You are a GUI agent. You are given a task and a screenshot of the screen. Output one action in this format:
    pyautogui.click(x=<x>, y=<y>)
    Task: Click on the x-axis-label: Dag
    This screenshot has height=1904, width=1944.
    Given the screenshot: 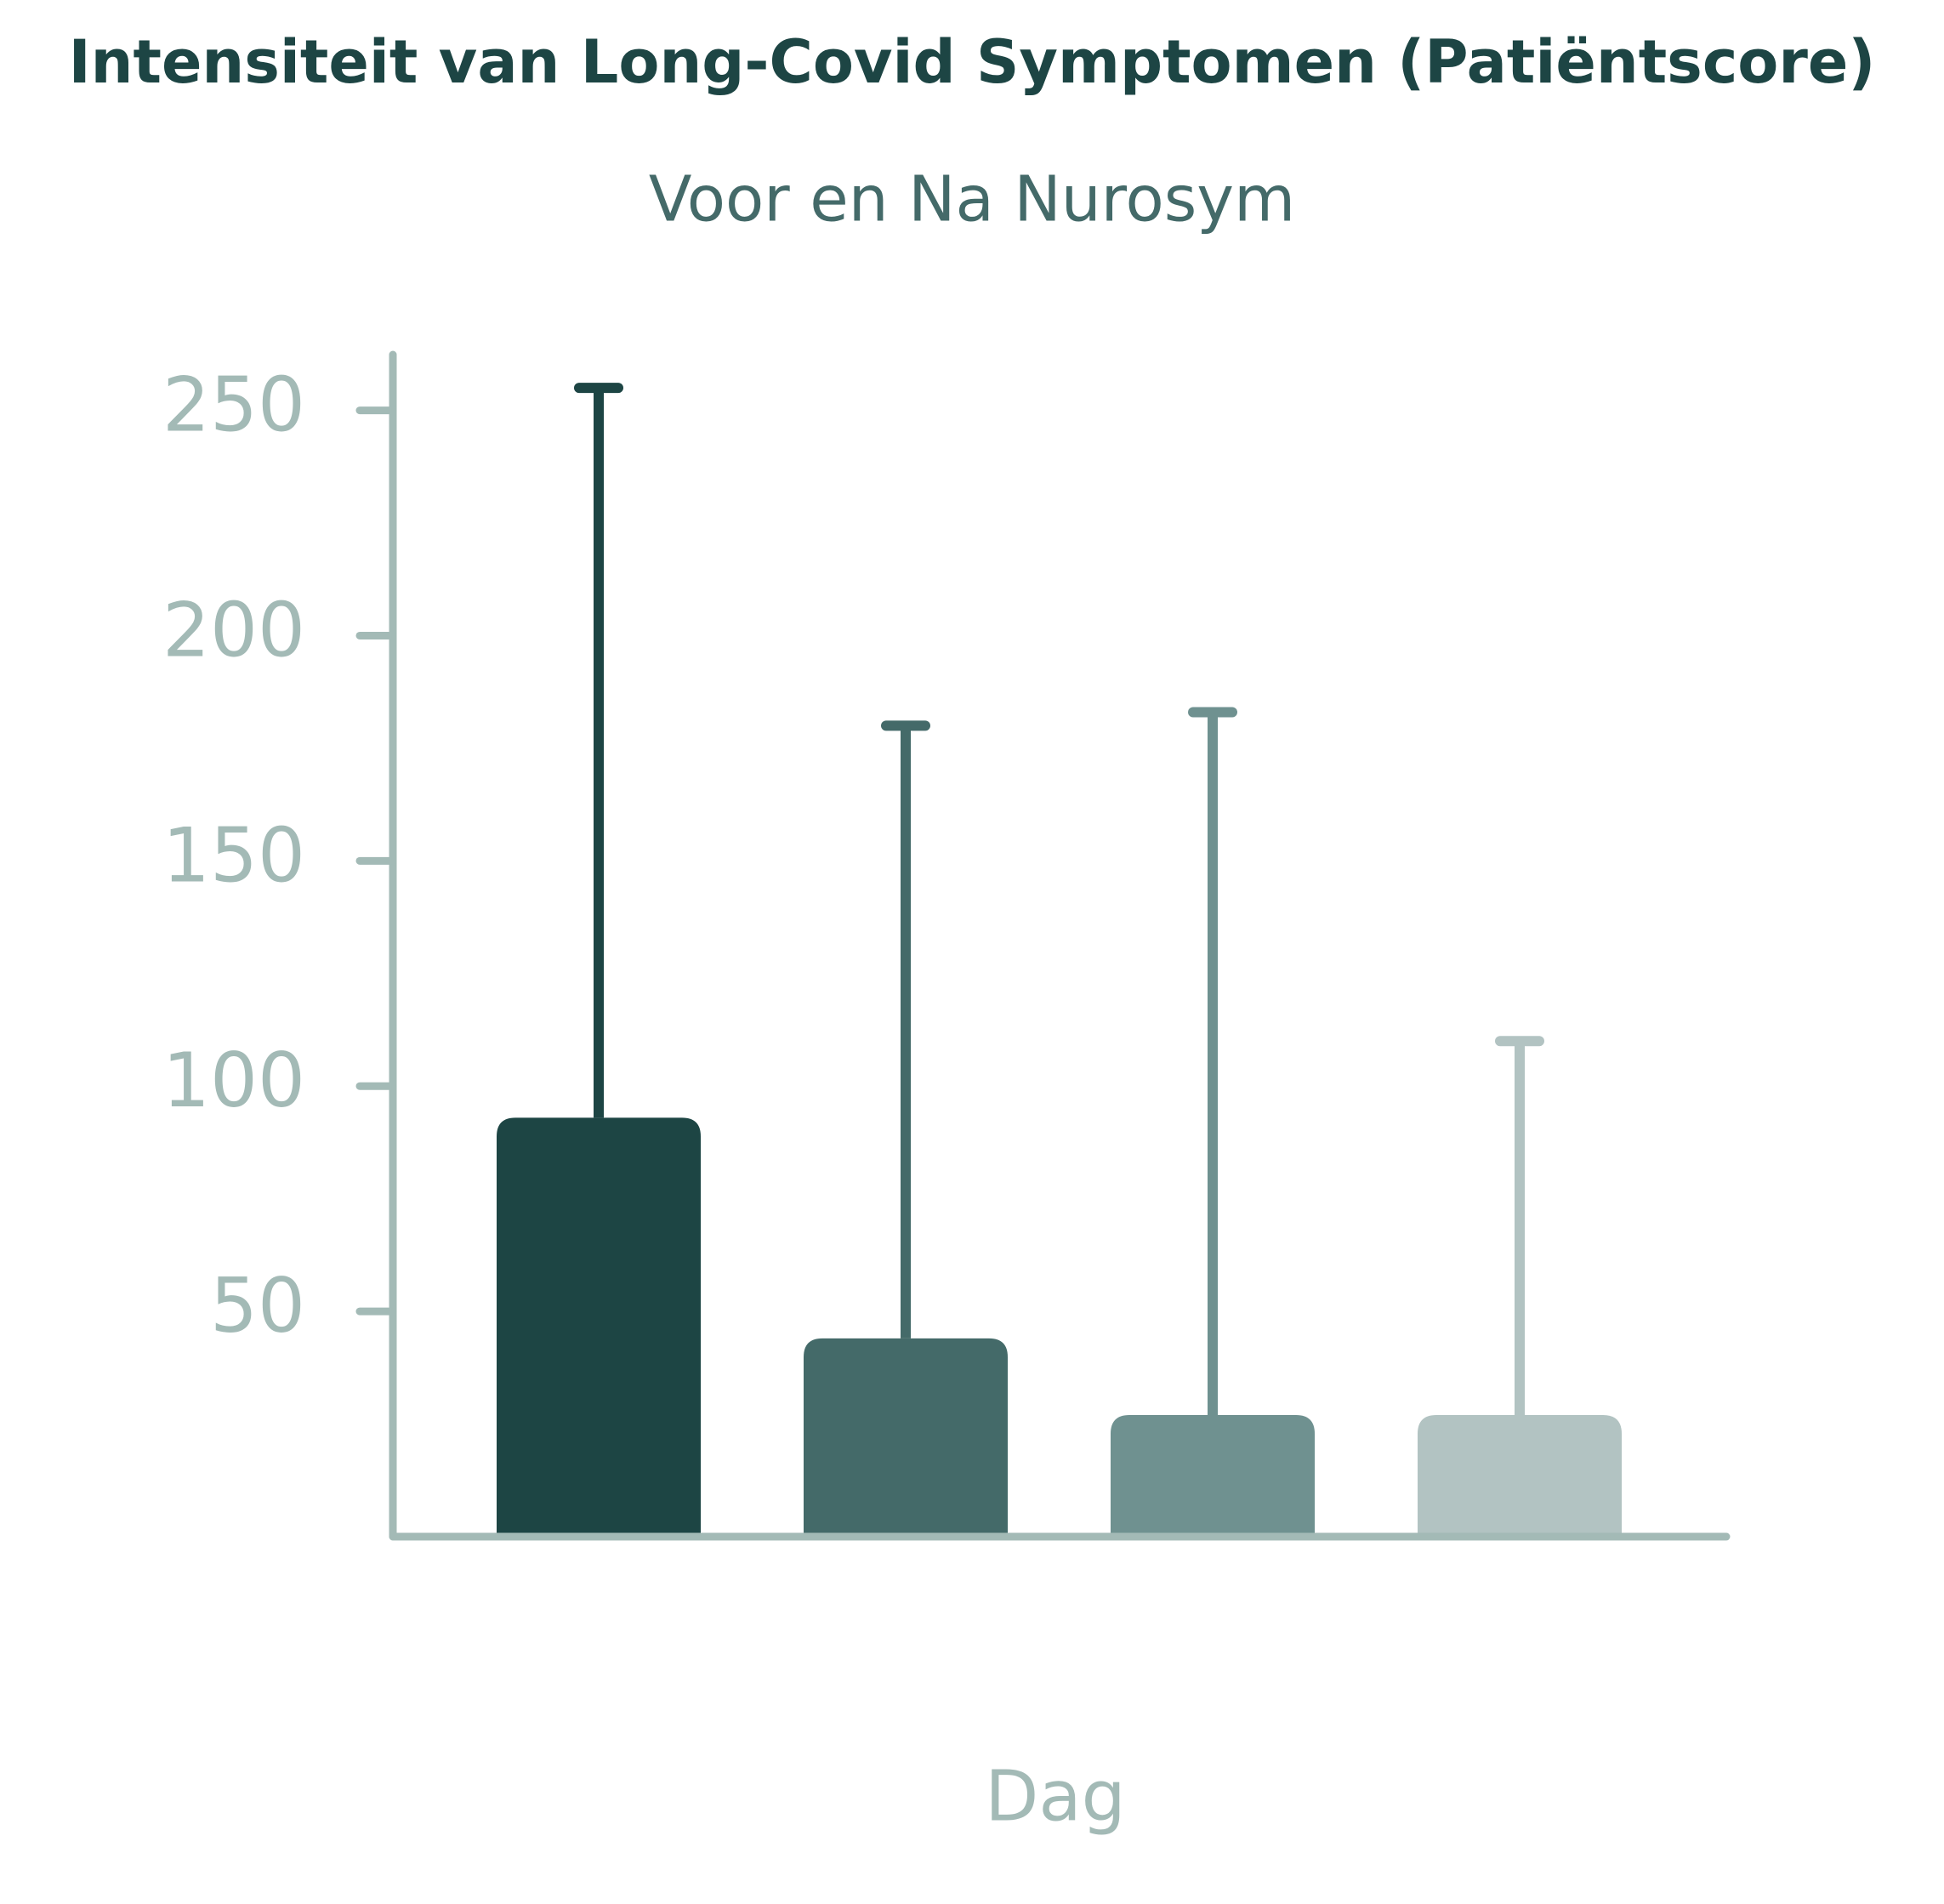 What is the action you would take?
    pyautogui.click(x=1055, y=1797)
    